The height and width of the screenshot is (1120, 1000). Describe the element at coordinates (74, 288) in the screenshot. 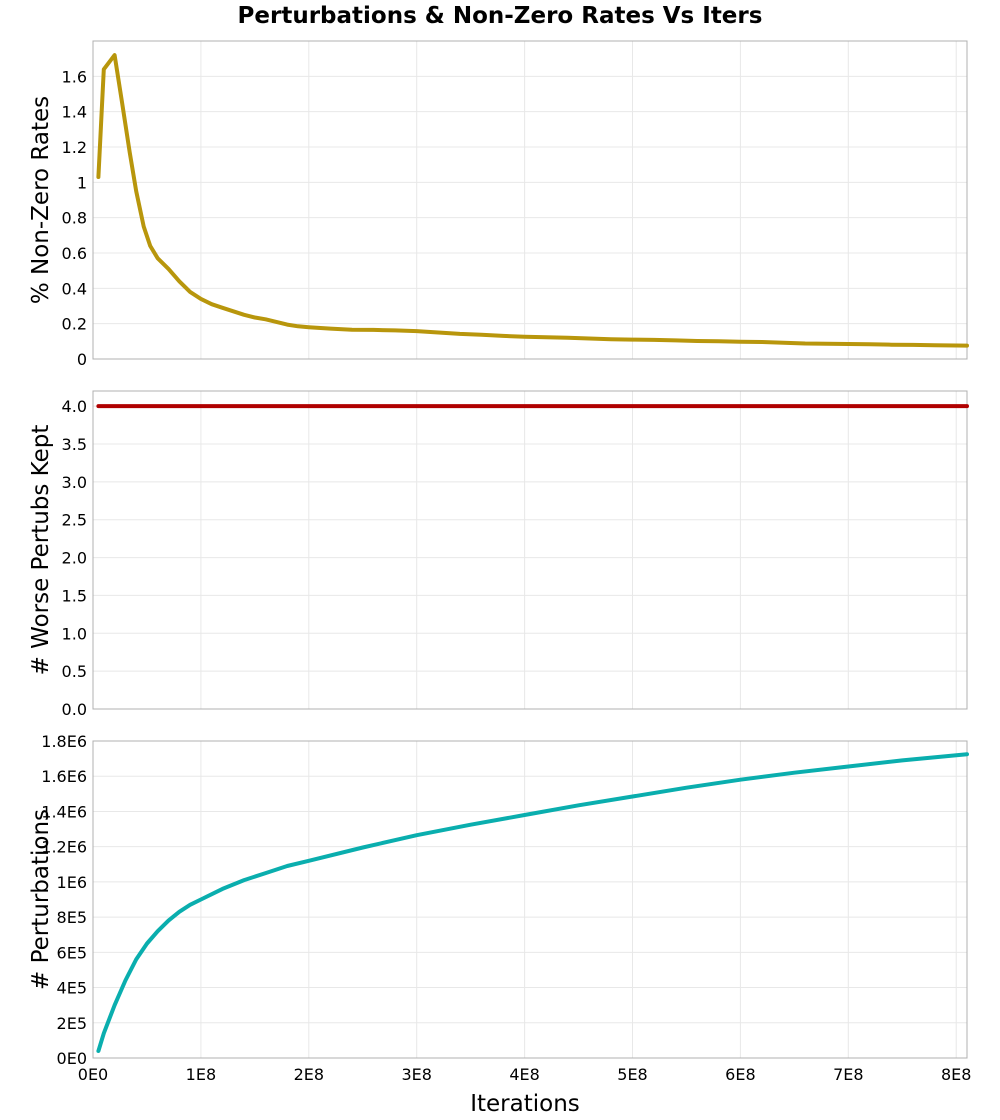

I see `y-tick-label: 0.4` at that location.